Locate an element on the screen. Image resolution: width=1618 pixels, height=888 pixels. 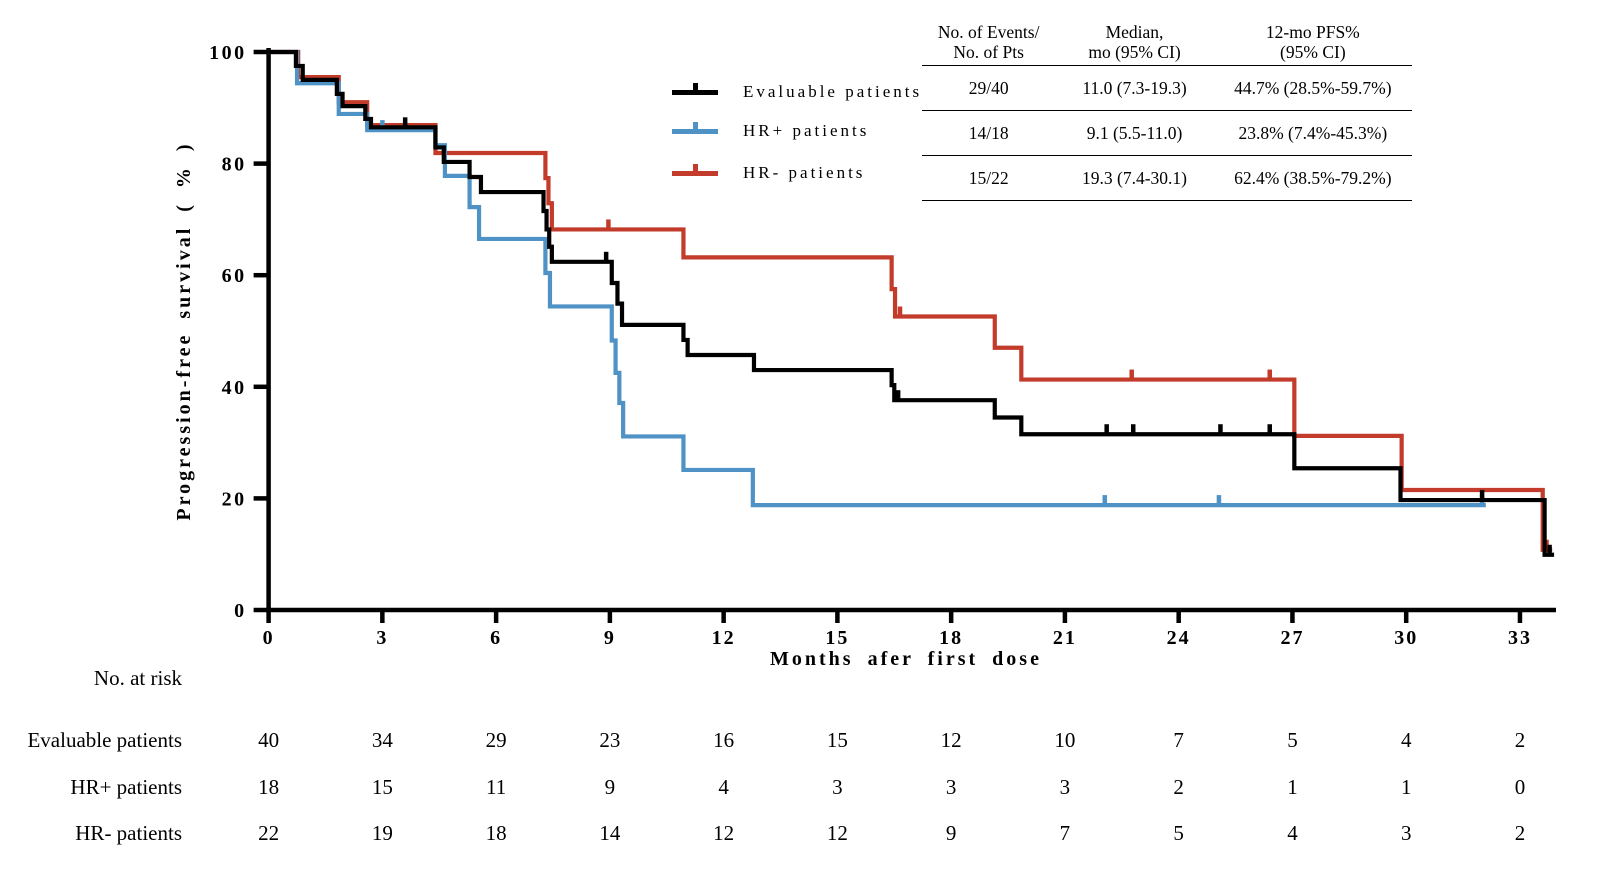
stats-cell: 23.8% (7.4%-45.3%) is located at coordinates (1312, 133).